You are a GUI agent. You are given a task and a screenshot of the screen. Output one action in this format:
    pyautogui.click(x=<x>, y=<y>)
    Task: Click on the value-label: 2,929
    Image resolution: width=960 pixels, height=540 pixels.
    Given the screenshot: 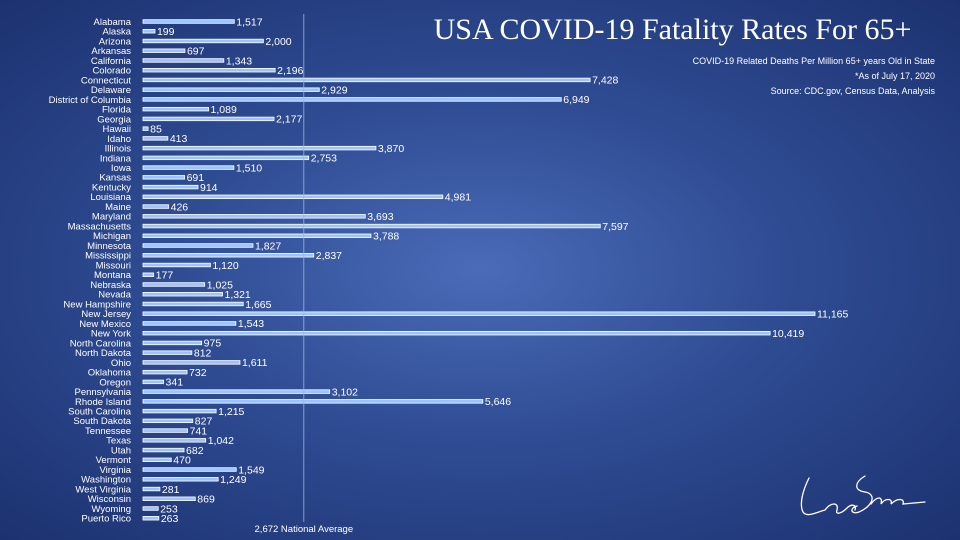 What is the action you would take?
    pyautogui.click(x=334, y=90)
    